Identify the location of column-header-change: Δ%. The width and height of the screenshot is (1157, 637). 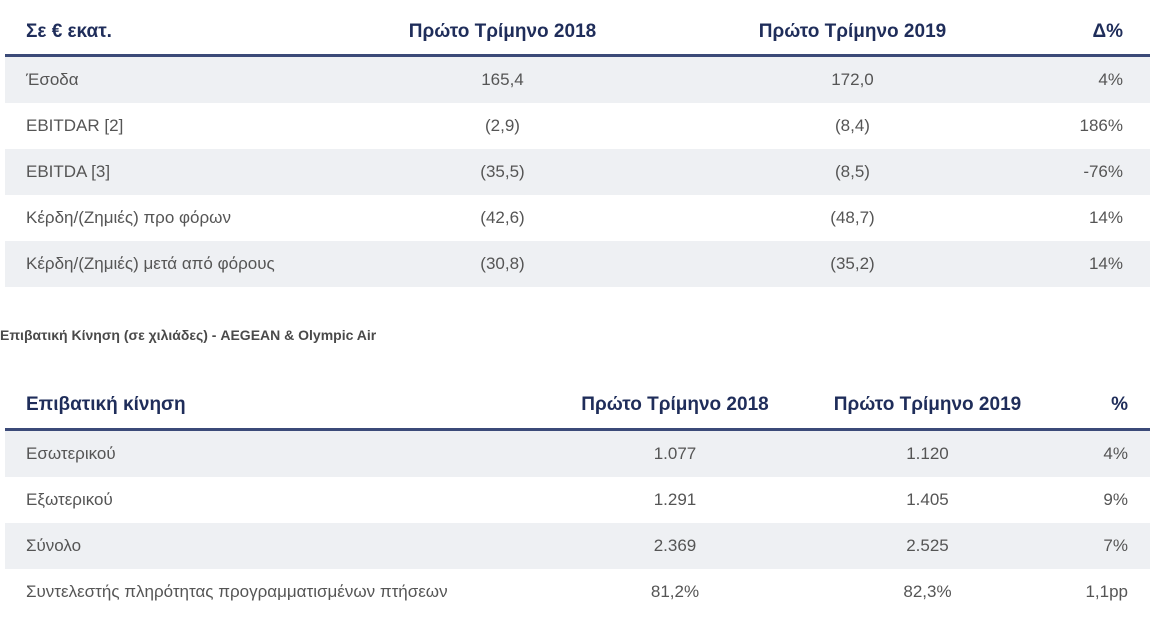
(1082, 33).